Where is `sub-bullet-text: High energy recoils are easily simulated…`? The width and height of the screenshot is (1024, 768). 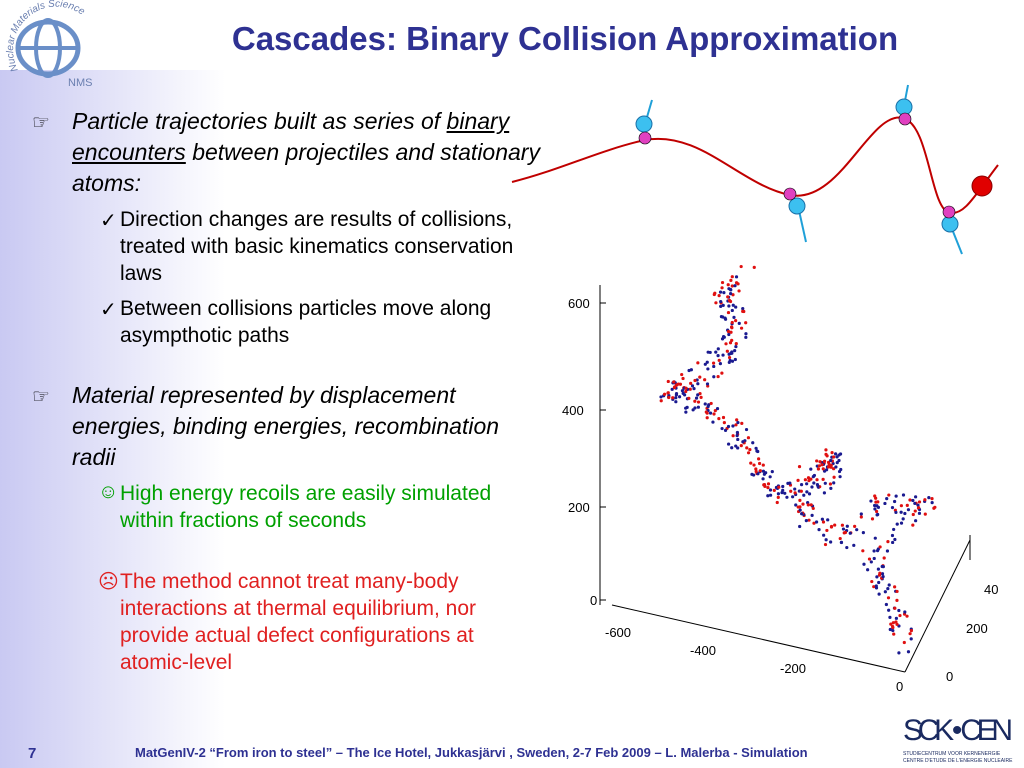
sub-bullet-text: High energy recoils are easily simulated… is located at coordinates (306, 507).